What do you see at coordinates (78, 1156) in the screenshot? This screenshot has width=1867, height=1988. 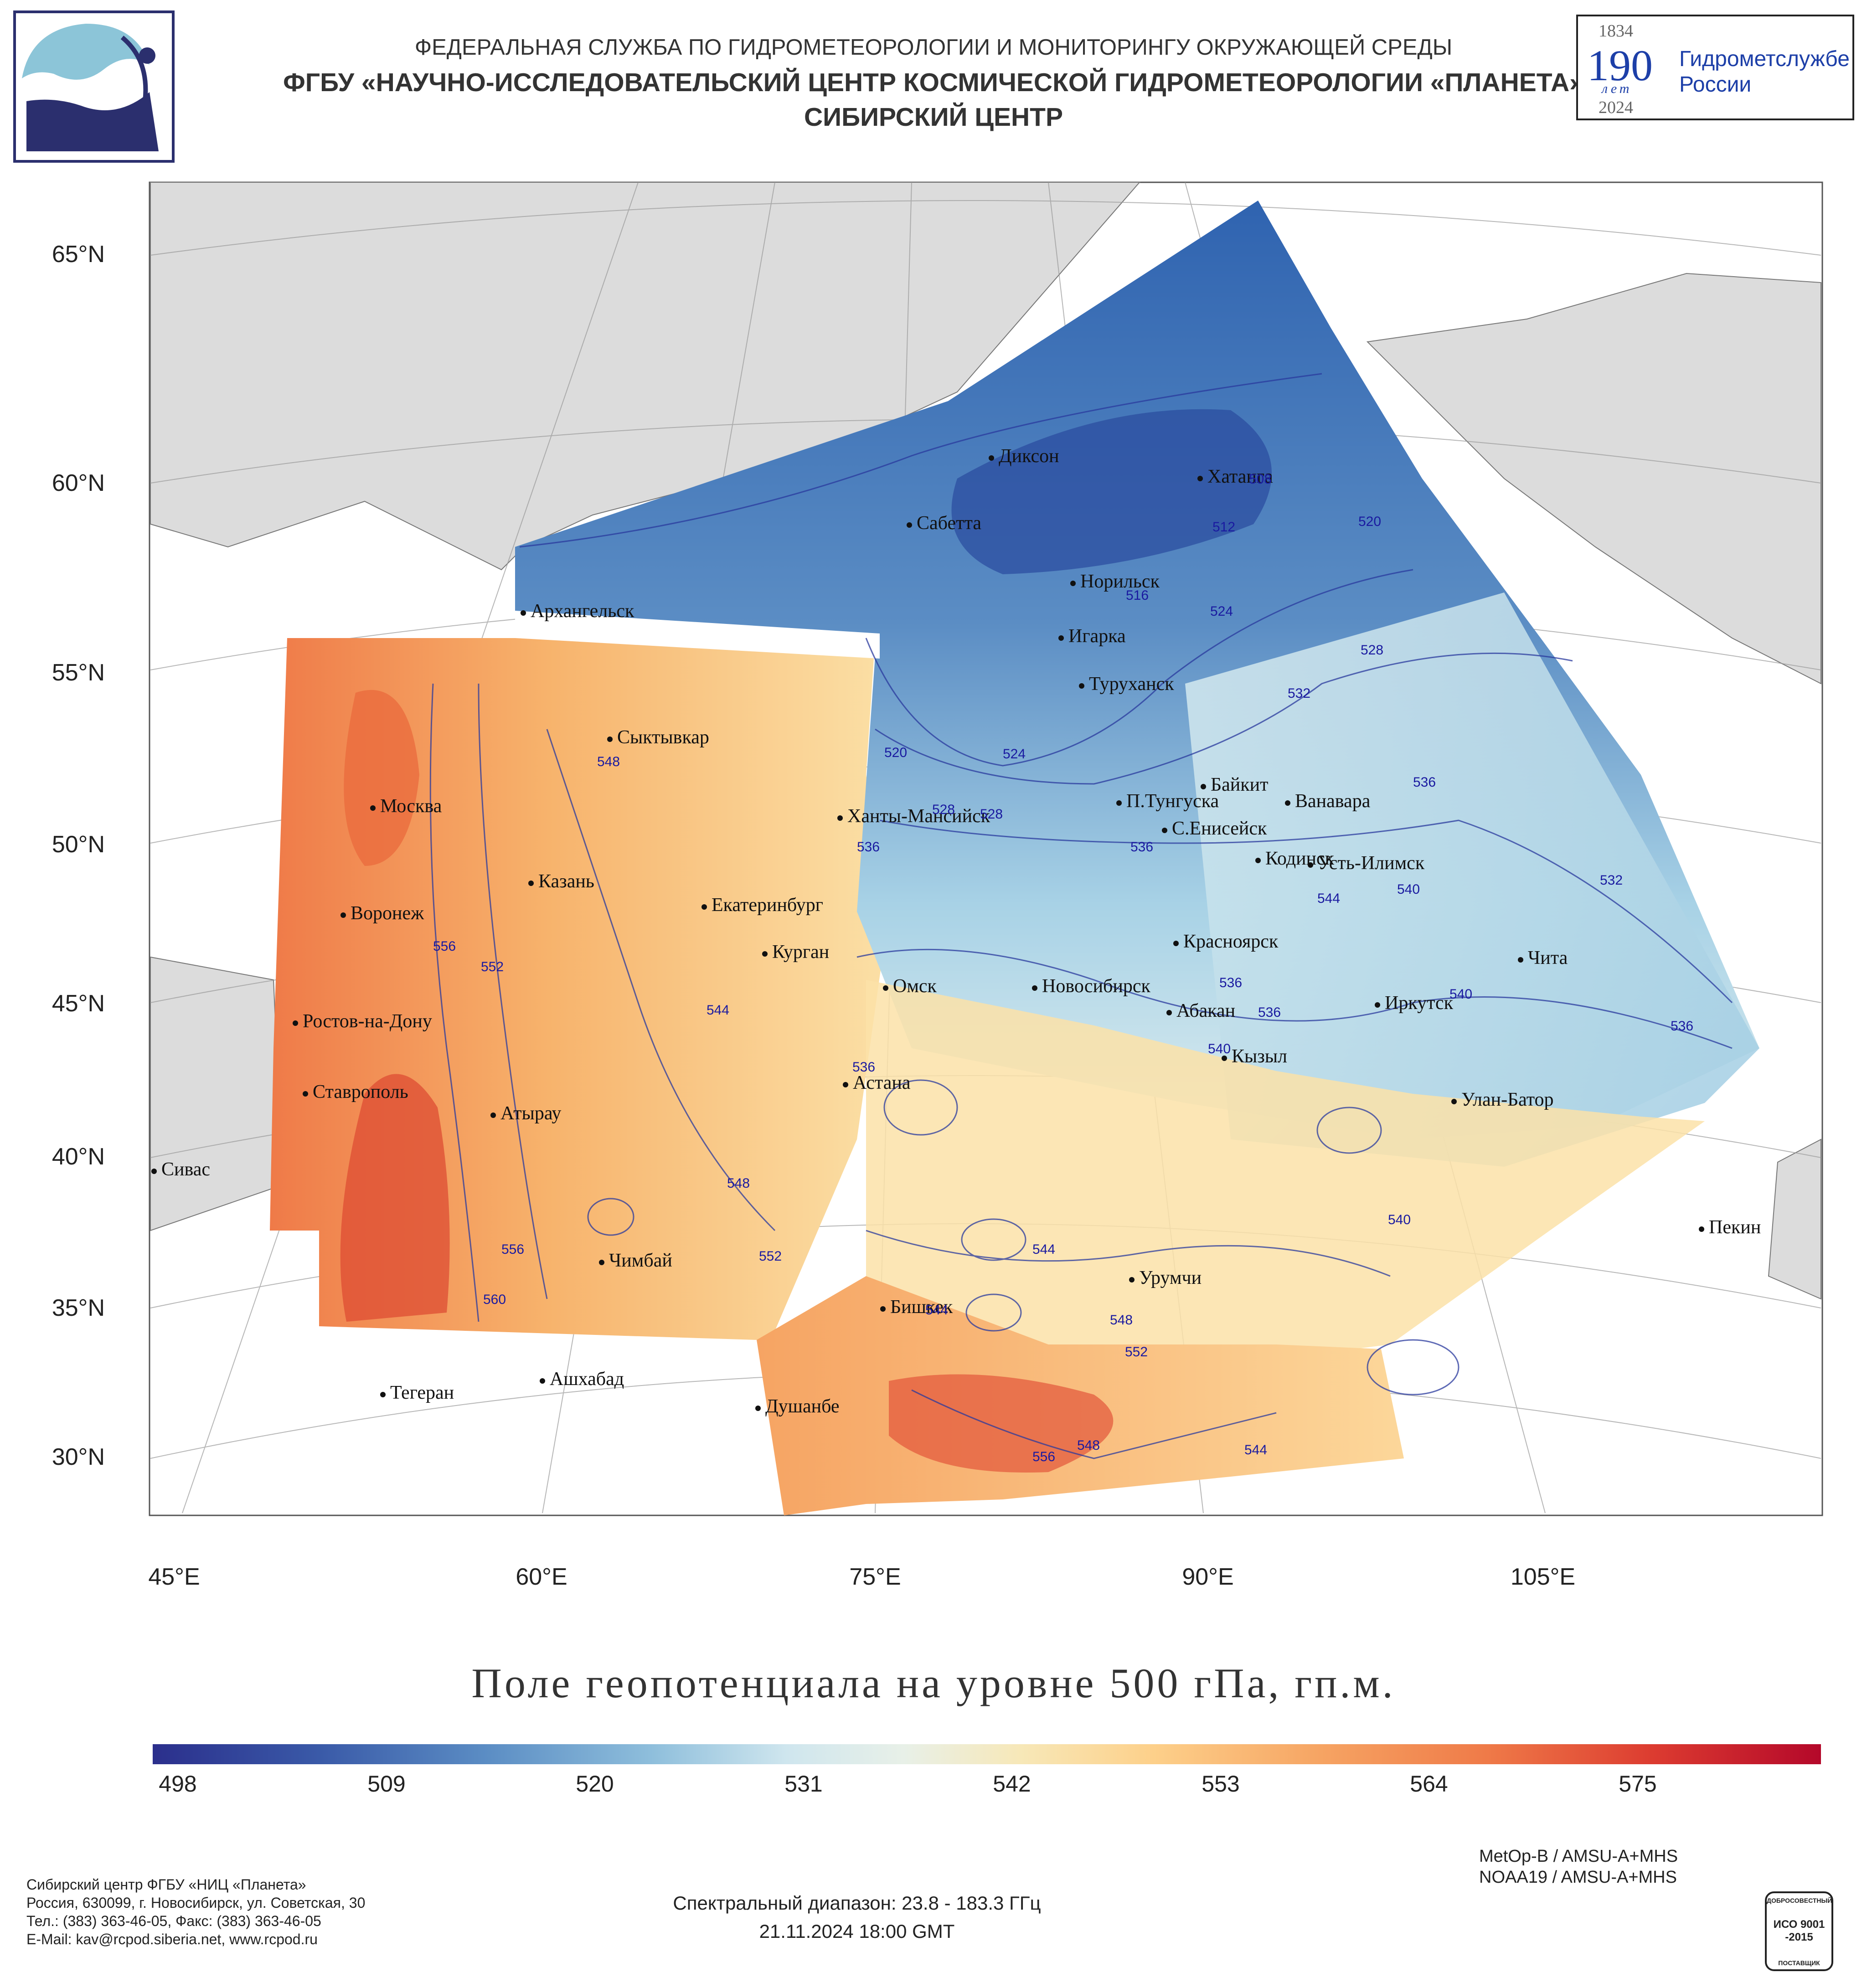 I see `lat-label-40: 40°N` at bounding box center [78, 1156].